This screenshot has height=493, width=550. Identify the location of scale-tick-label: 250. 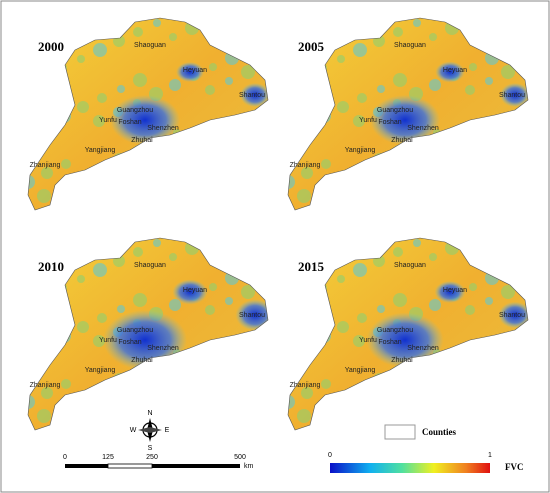
(152, 457).